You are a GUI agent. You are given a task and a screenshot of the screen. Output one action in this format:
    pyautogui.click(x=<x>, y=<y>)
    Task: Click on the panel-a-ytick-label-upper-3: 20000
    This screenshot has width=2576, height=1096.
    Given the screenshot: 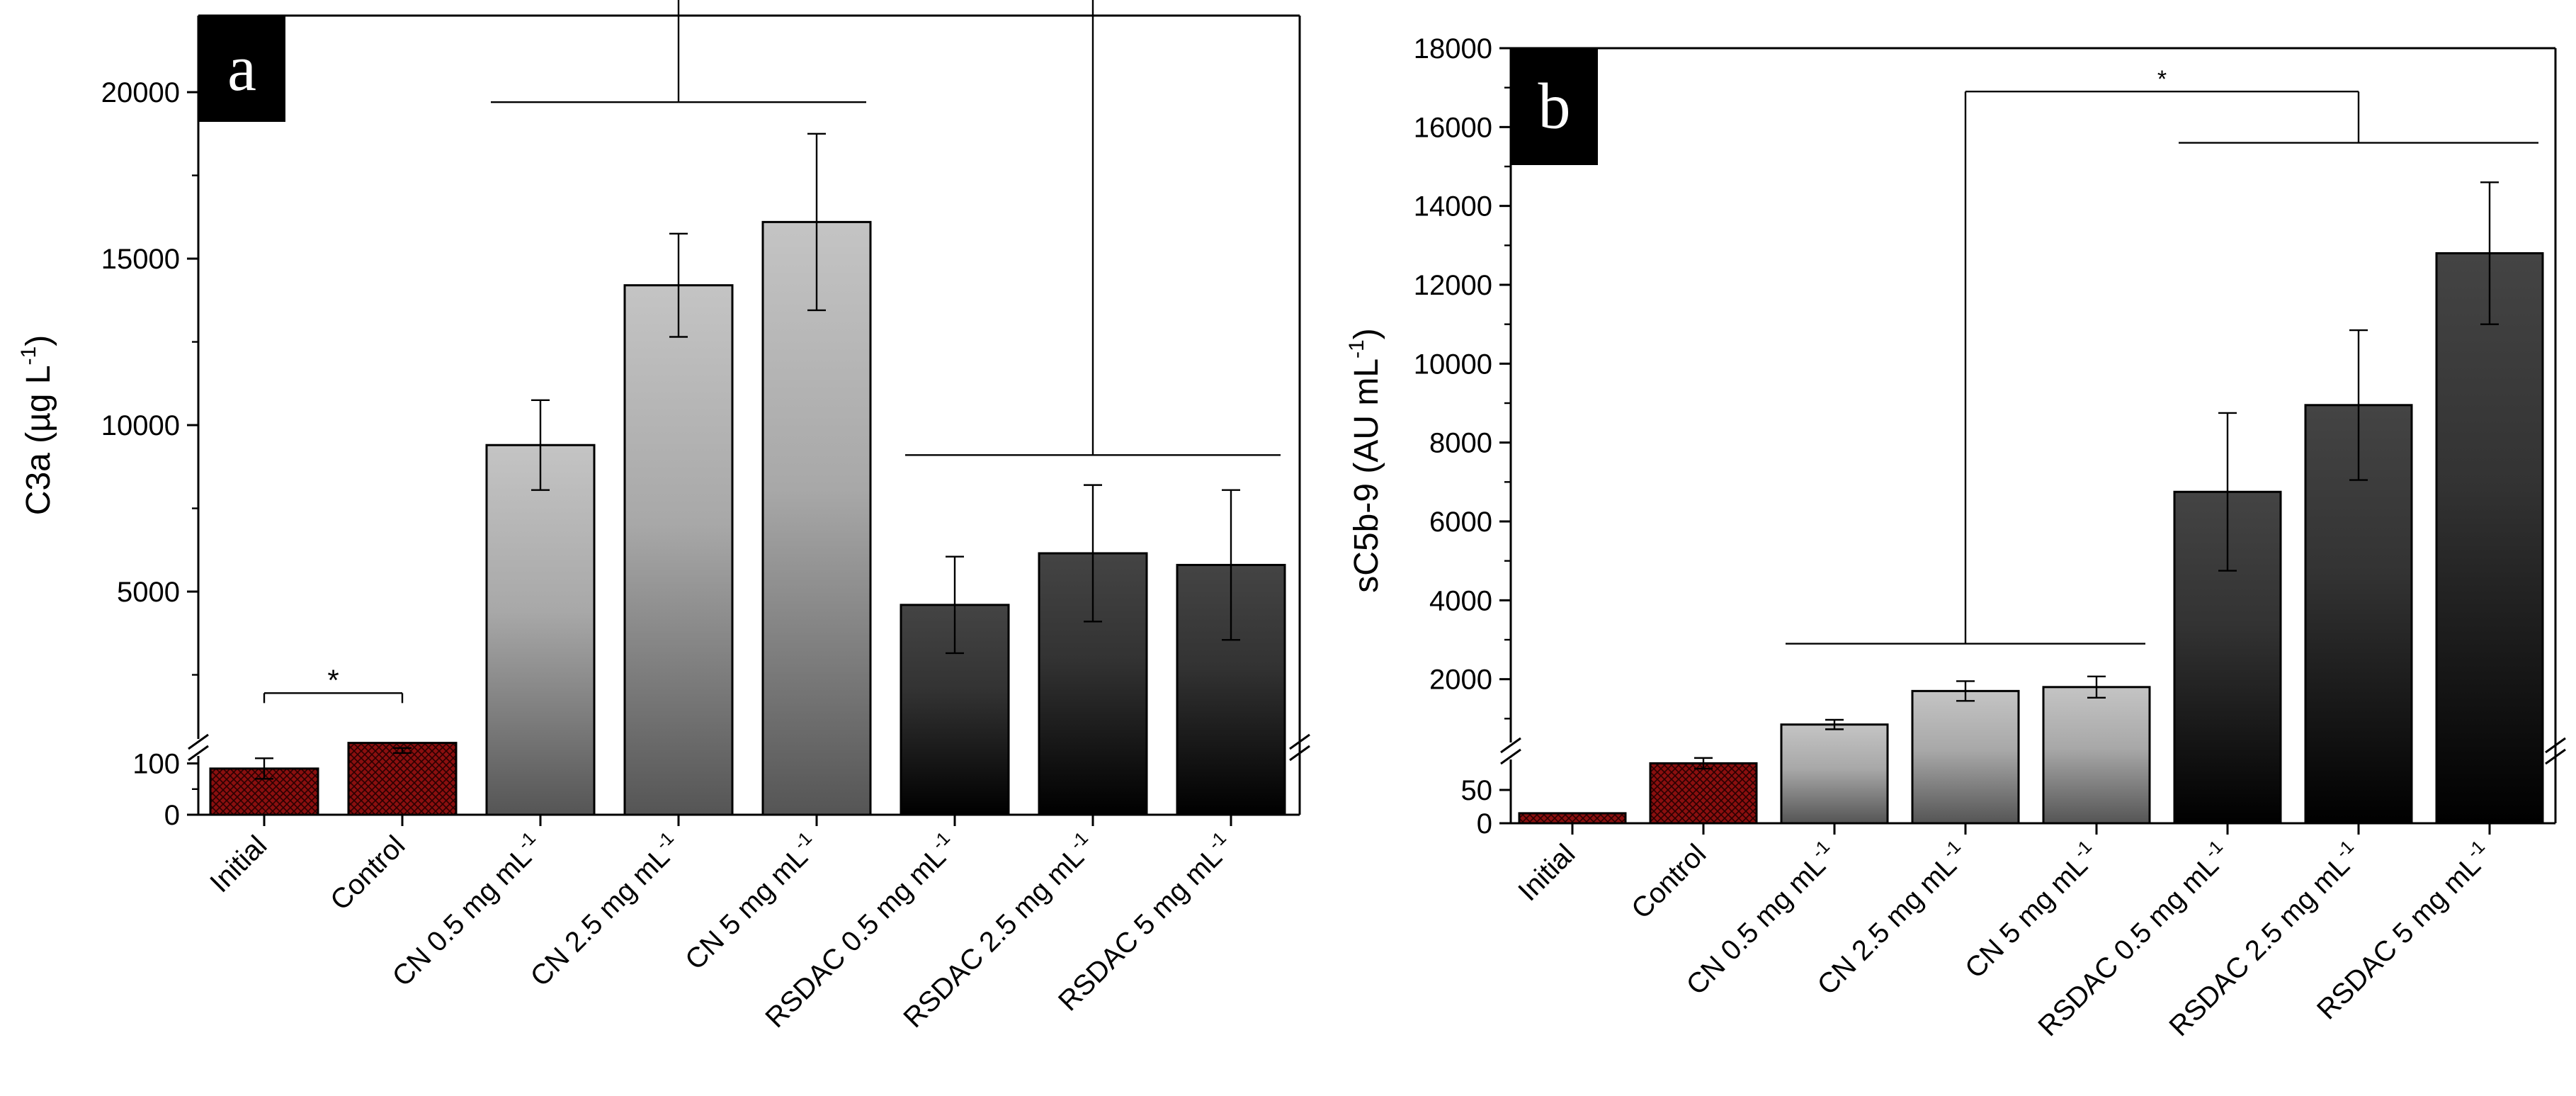 What is the action you would take?
    pyautogui.click(x=140, y=92)
    